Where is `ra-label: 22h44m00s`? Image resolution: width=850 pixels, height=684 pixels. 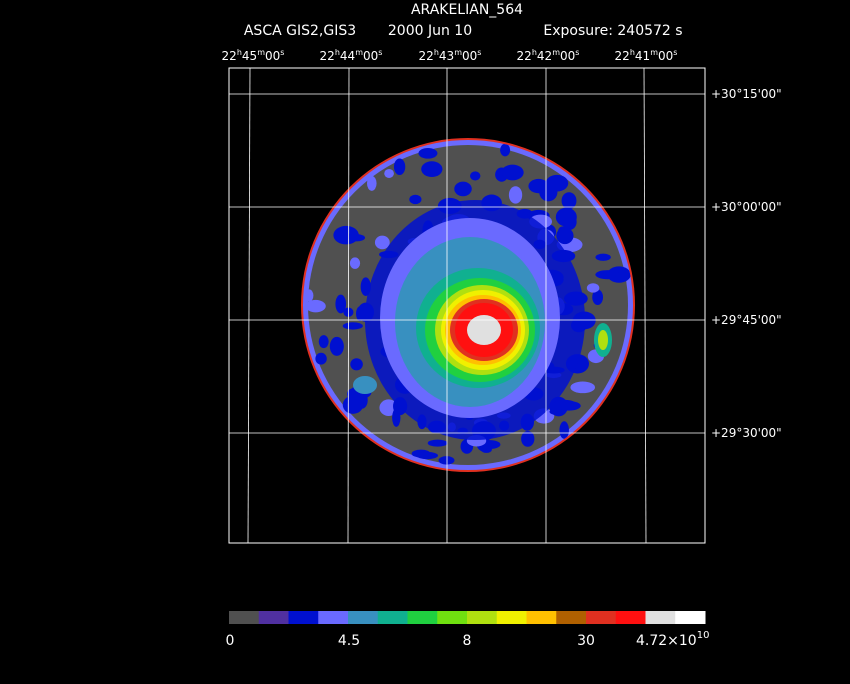 ra-label: 22h44m00s is located at coordinates (351, 55).